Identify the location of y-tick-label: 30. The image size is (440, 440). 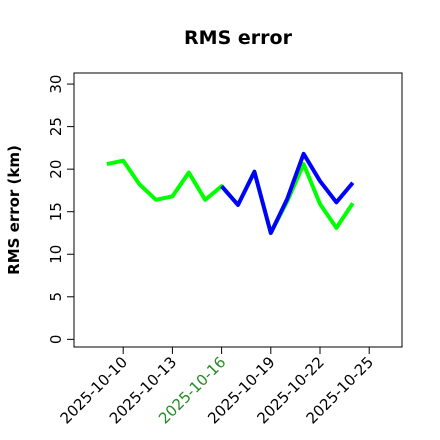
(56, 84).